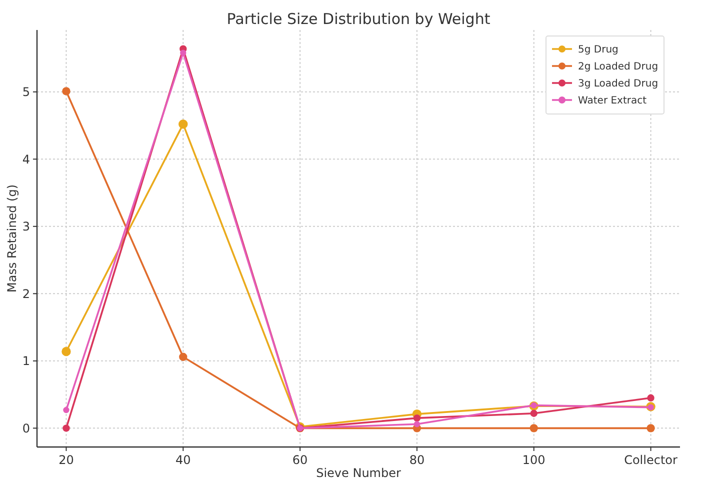  I want to click on y-axis-title: Mass Retained (g), so click(12, 238).